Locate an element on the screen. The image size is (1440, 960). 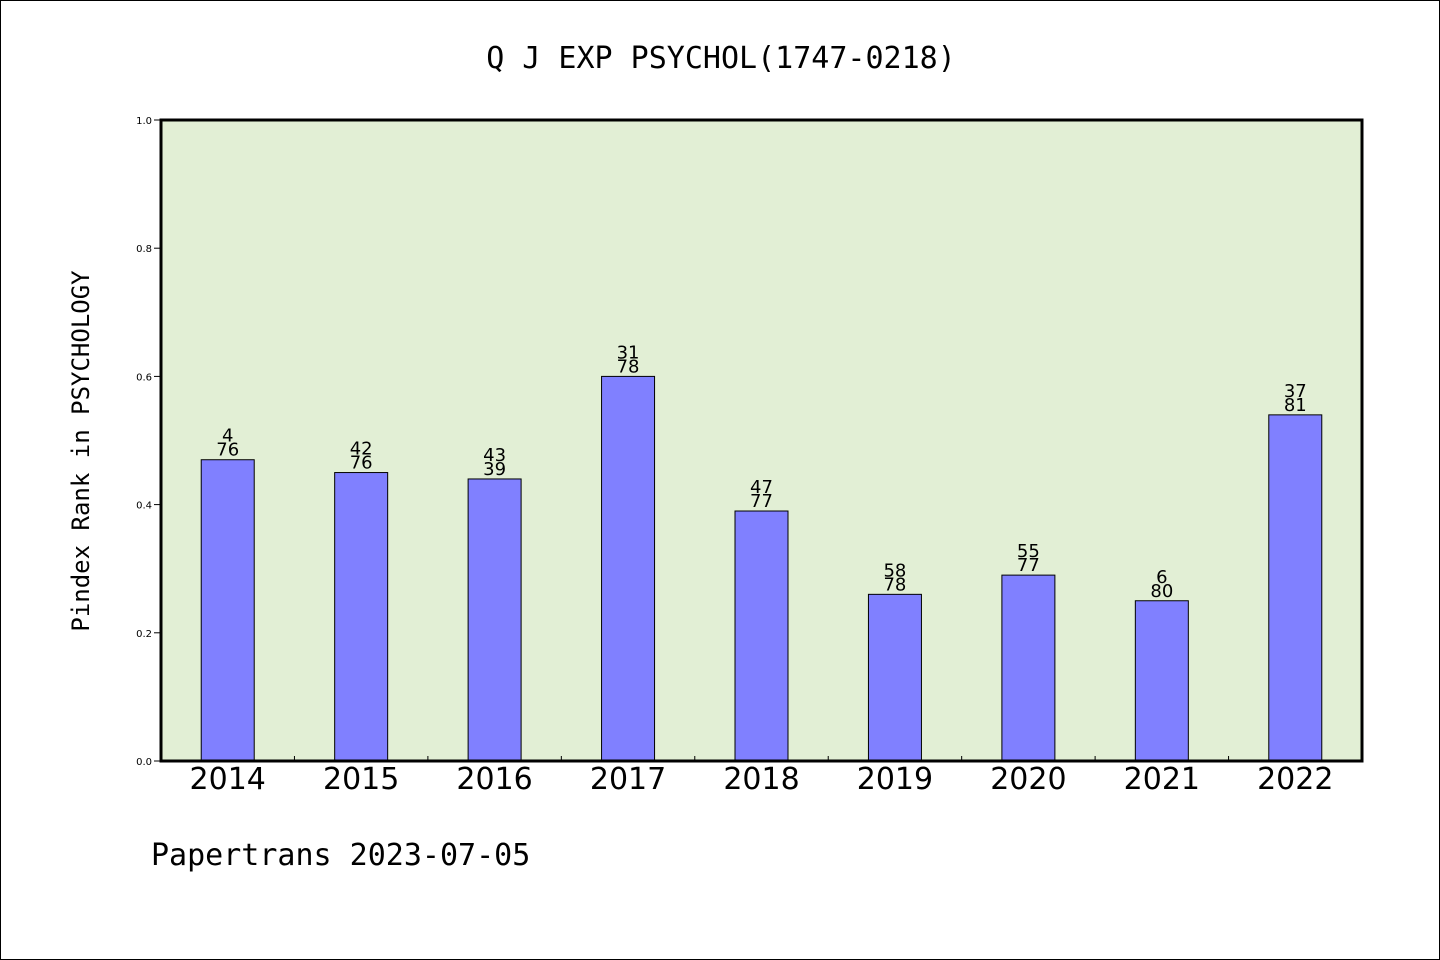
x-tick-label: 2015 is located at coordinates (361, 779).